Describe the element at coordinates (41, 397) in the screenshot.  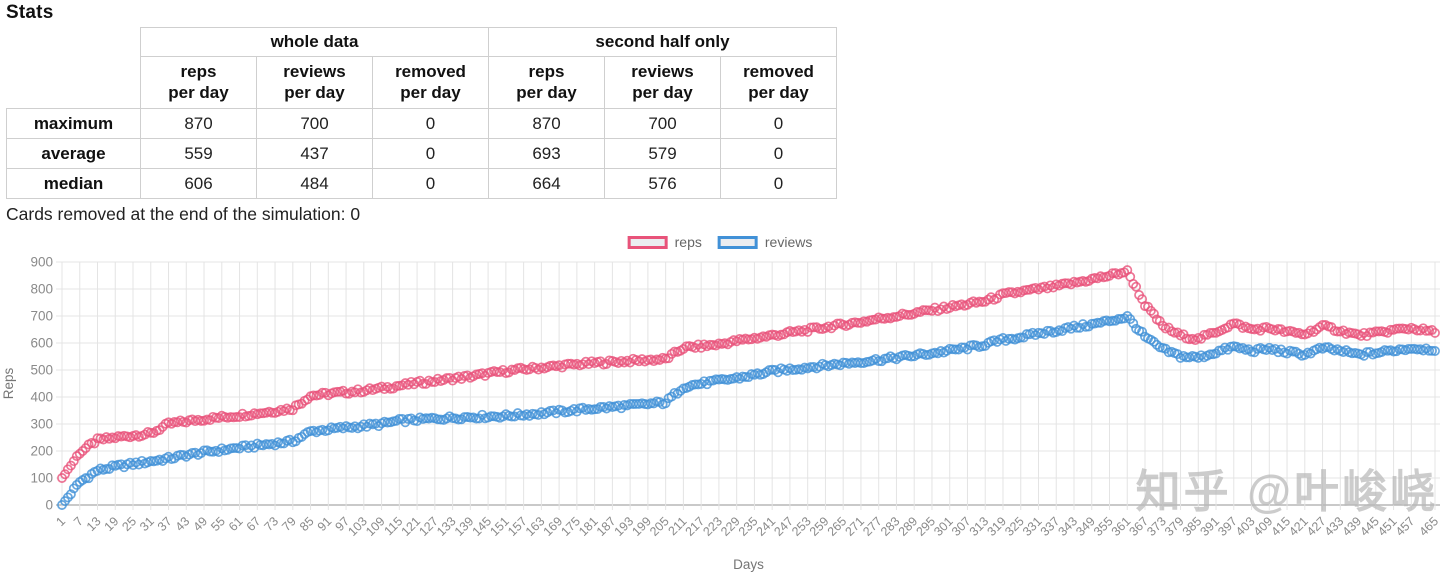
I see `svg-text: 400` at that location.